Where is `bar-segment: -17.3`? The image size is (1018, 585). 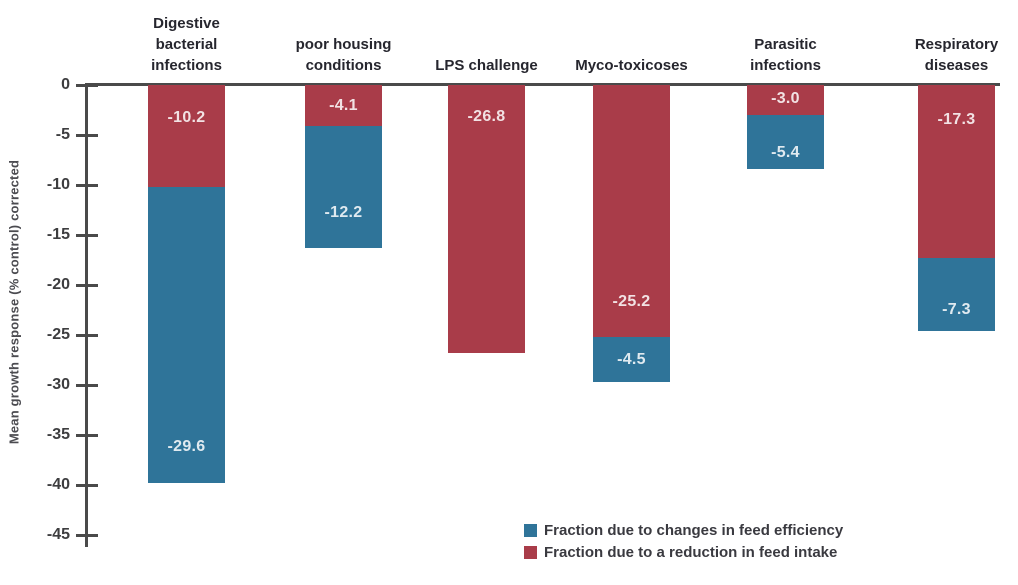 bar-segment: -17.3 is located at coordinates (956, 171).